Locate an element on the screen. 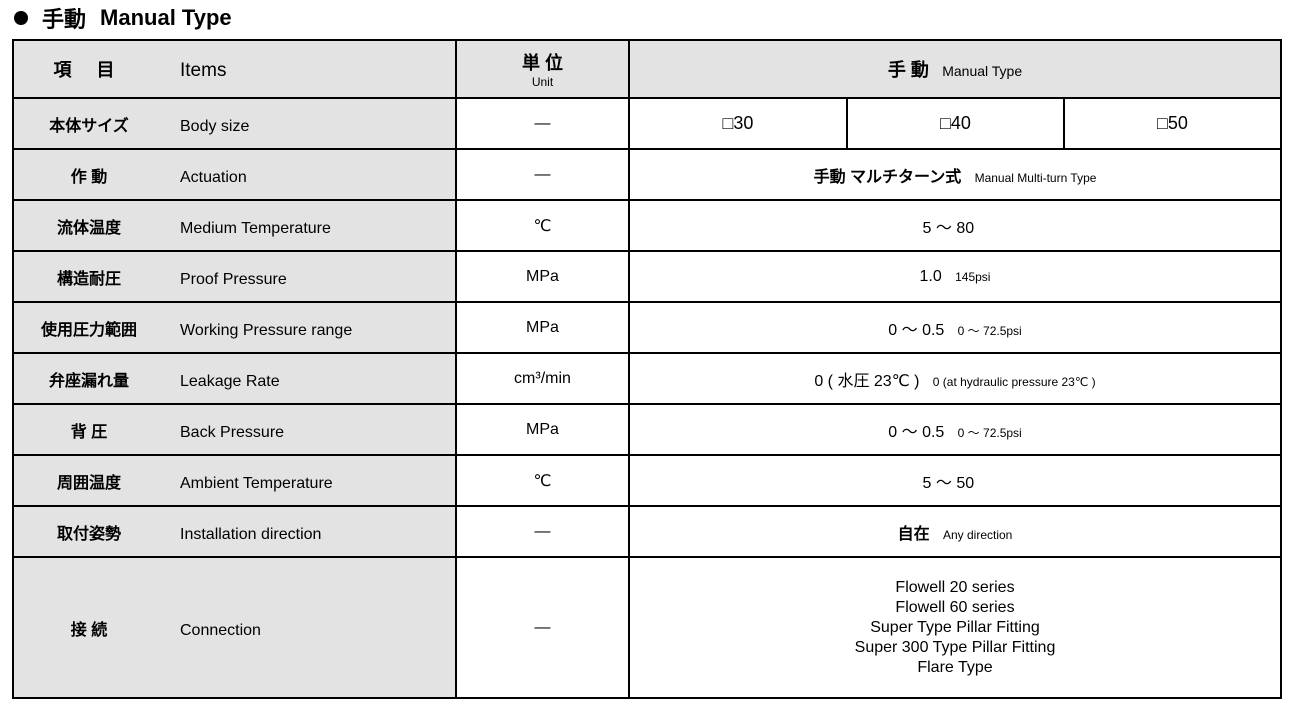 This screenshot has height=712, width=1292. item-cell: 使用圧力範囲 Working Pressure range is located at coordinates (234, 327).